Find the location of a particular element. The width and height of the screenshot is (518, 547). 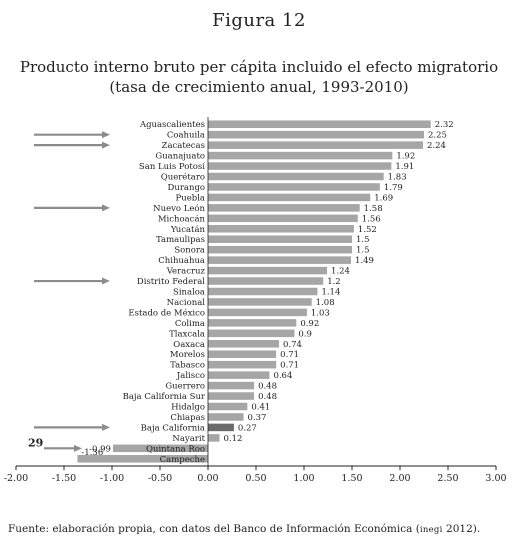

bar-michoacan is located at coordinates (283, 218).